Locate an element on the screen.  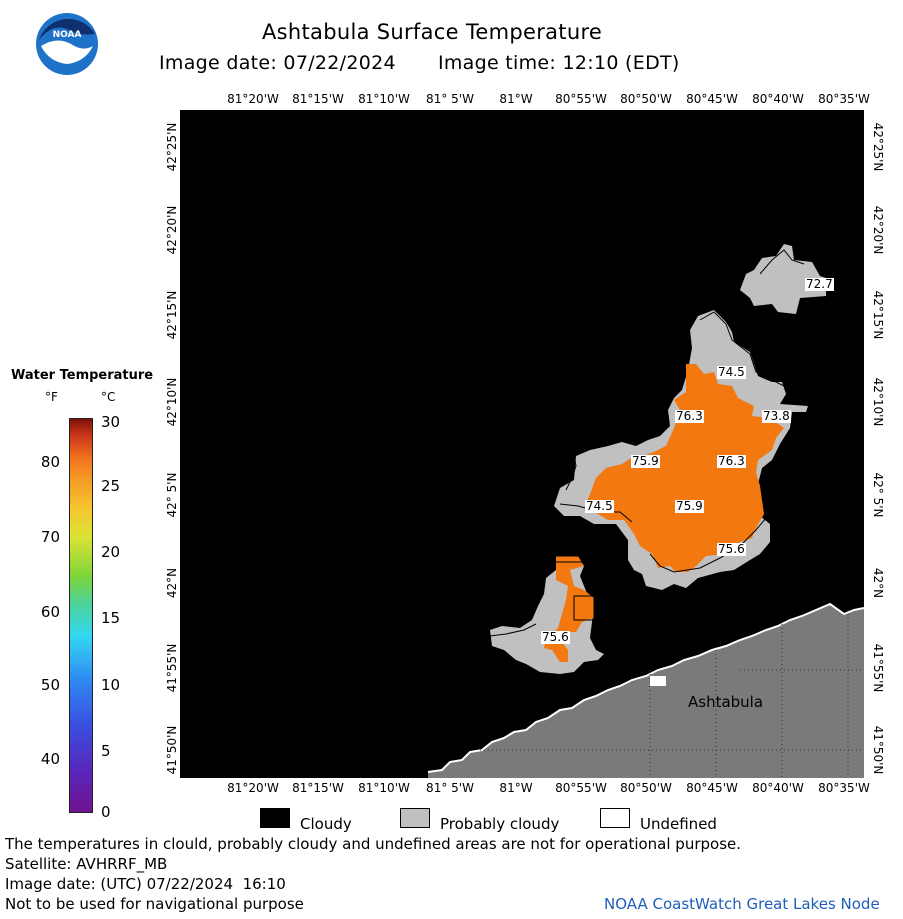
lon-label-bottom: 81°20'W is located at coordinates (253, 788).